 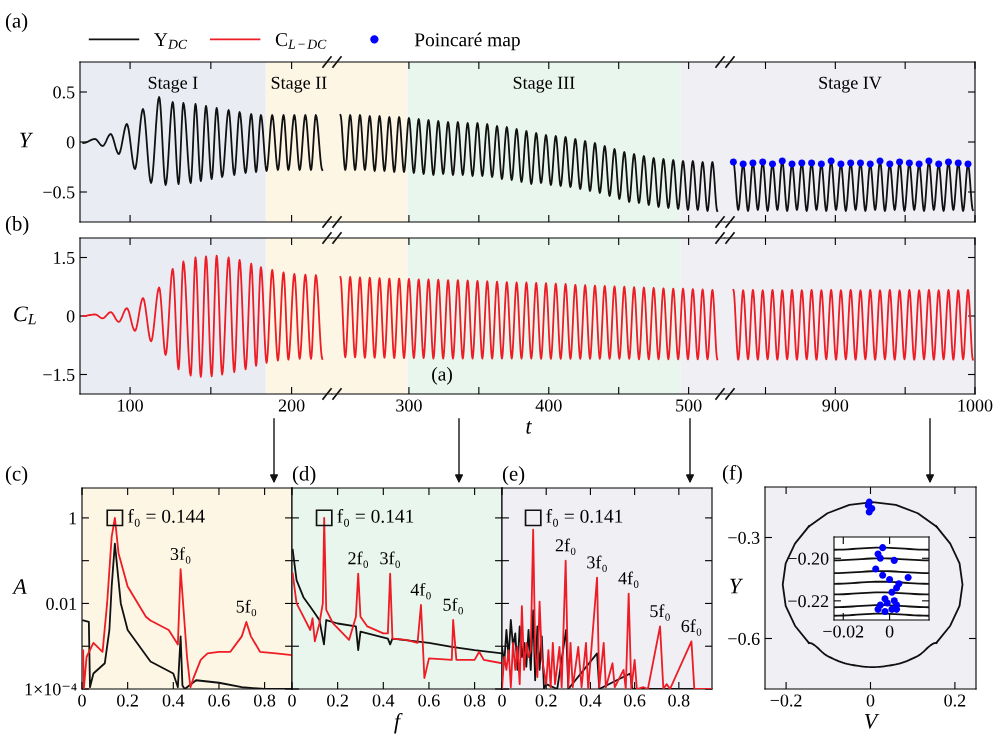 What do you see at coordinates (732, 474) in the screenshot?
I see `chart-title: (f)` at bounding box center [732, 474].